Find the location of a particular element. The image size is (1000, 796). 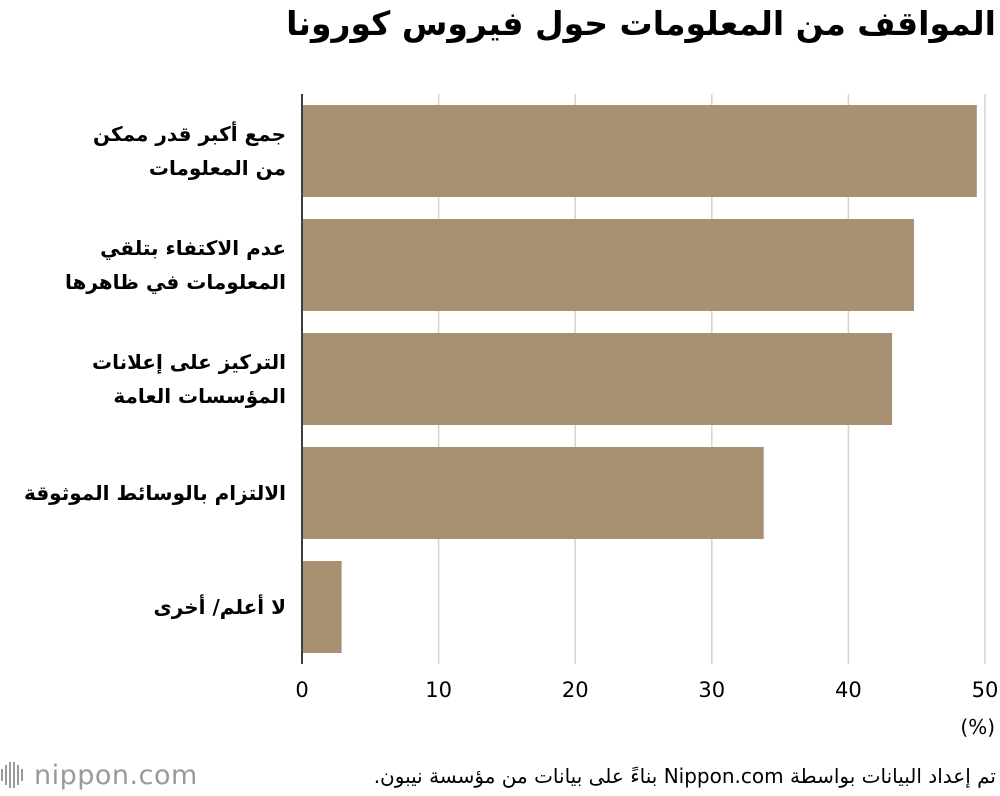

category-label-5: لا أعلم/ أخرى is located at coordinates (144, 607).